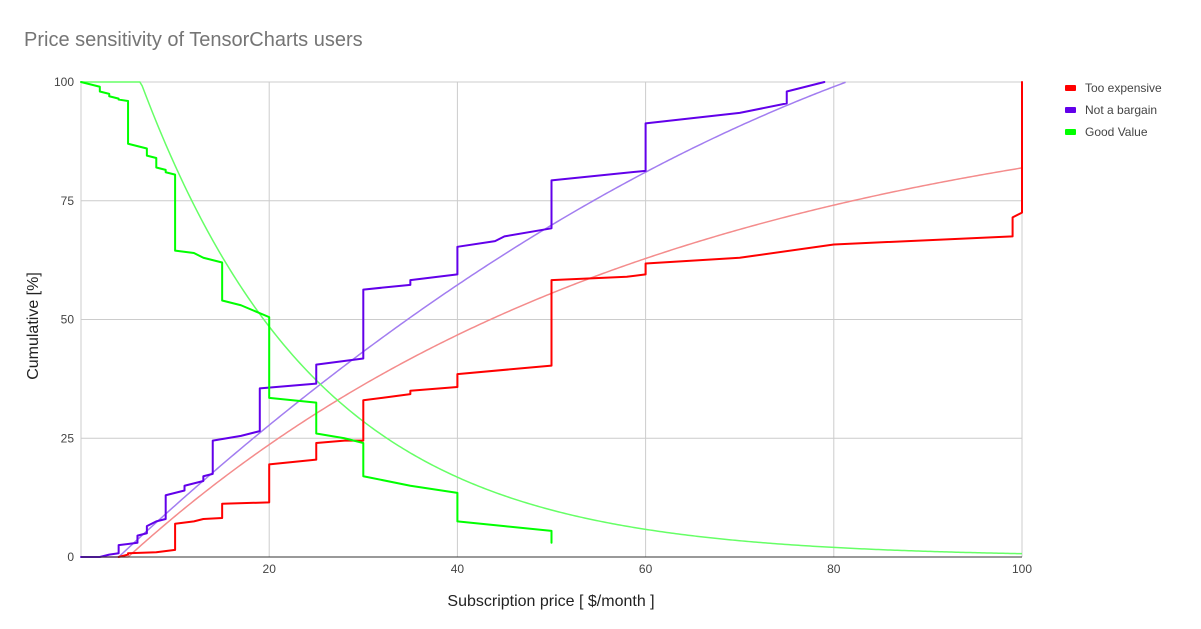  Describe the element at coordinates (1116, 132) in the screenshot. I see `legend-label: Good Value` at that location.